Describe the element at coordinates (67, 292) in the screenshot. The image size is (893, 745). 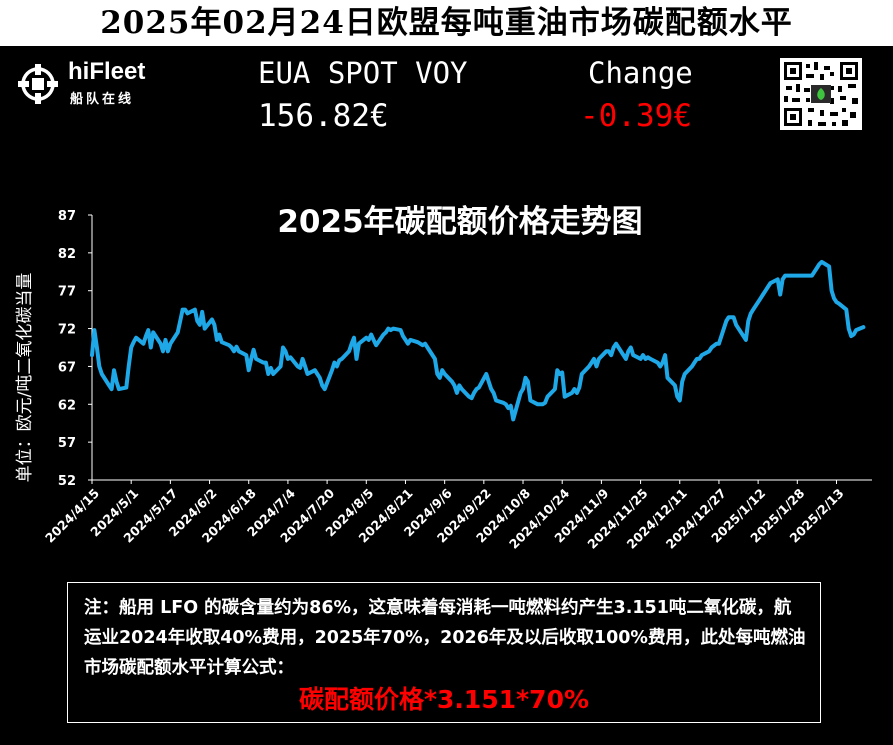
I see `y-tick-label: 77` at that location.